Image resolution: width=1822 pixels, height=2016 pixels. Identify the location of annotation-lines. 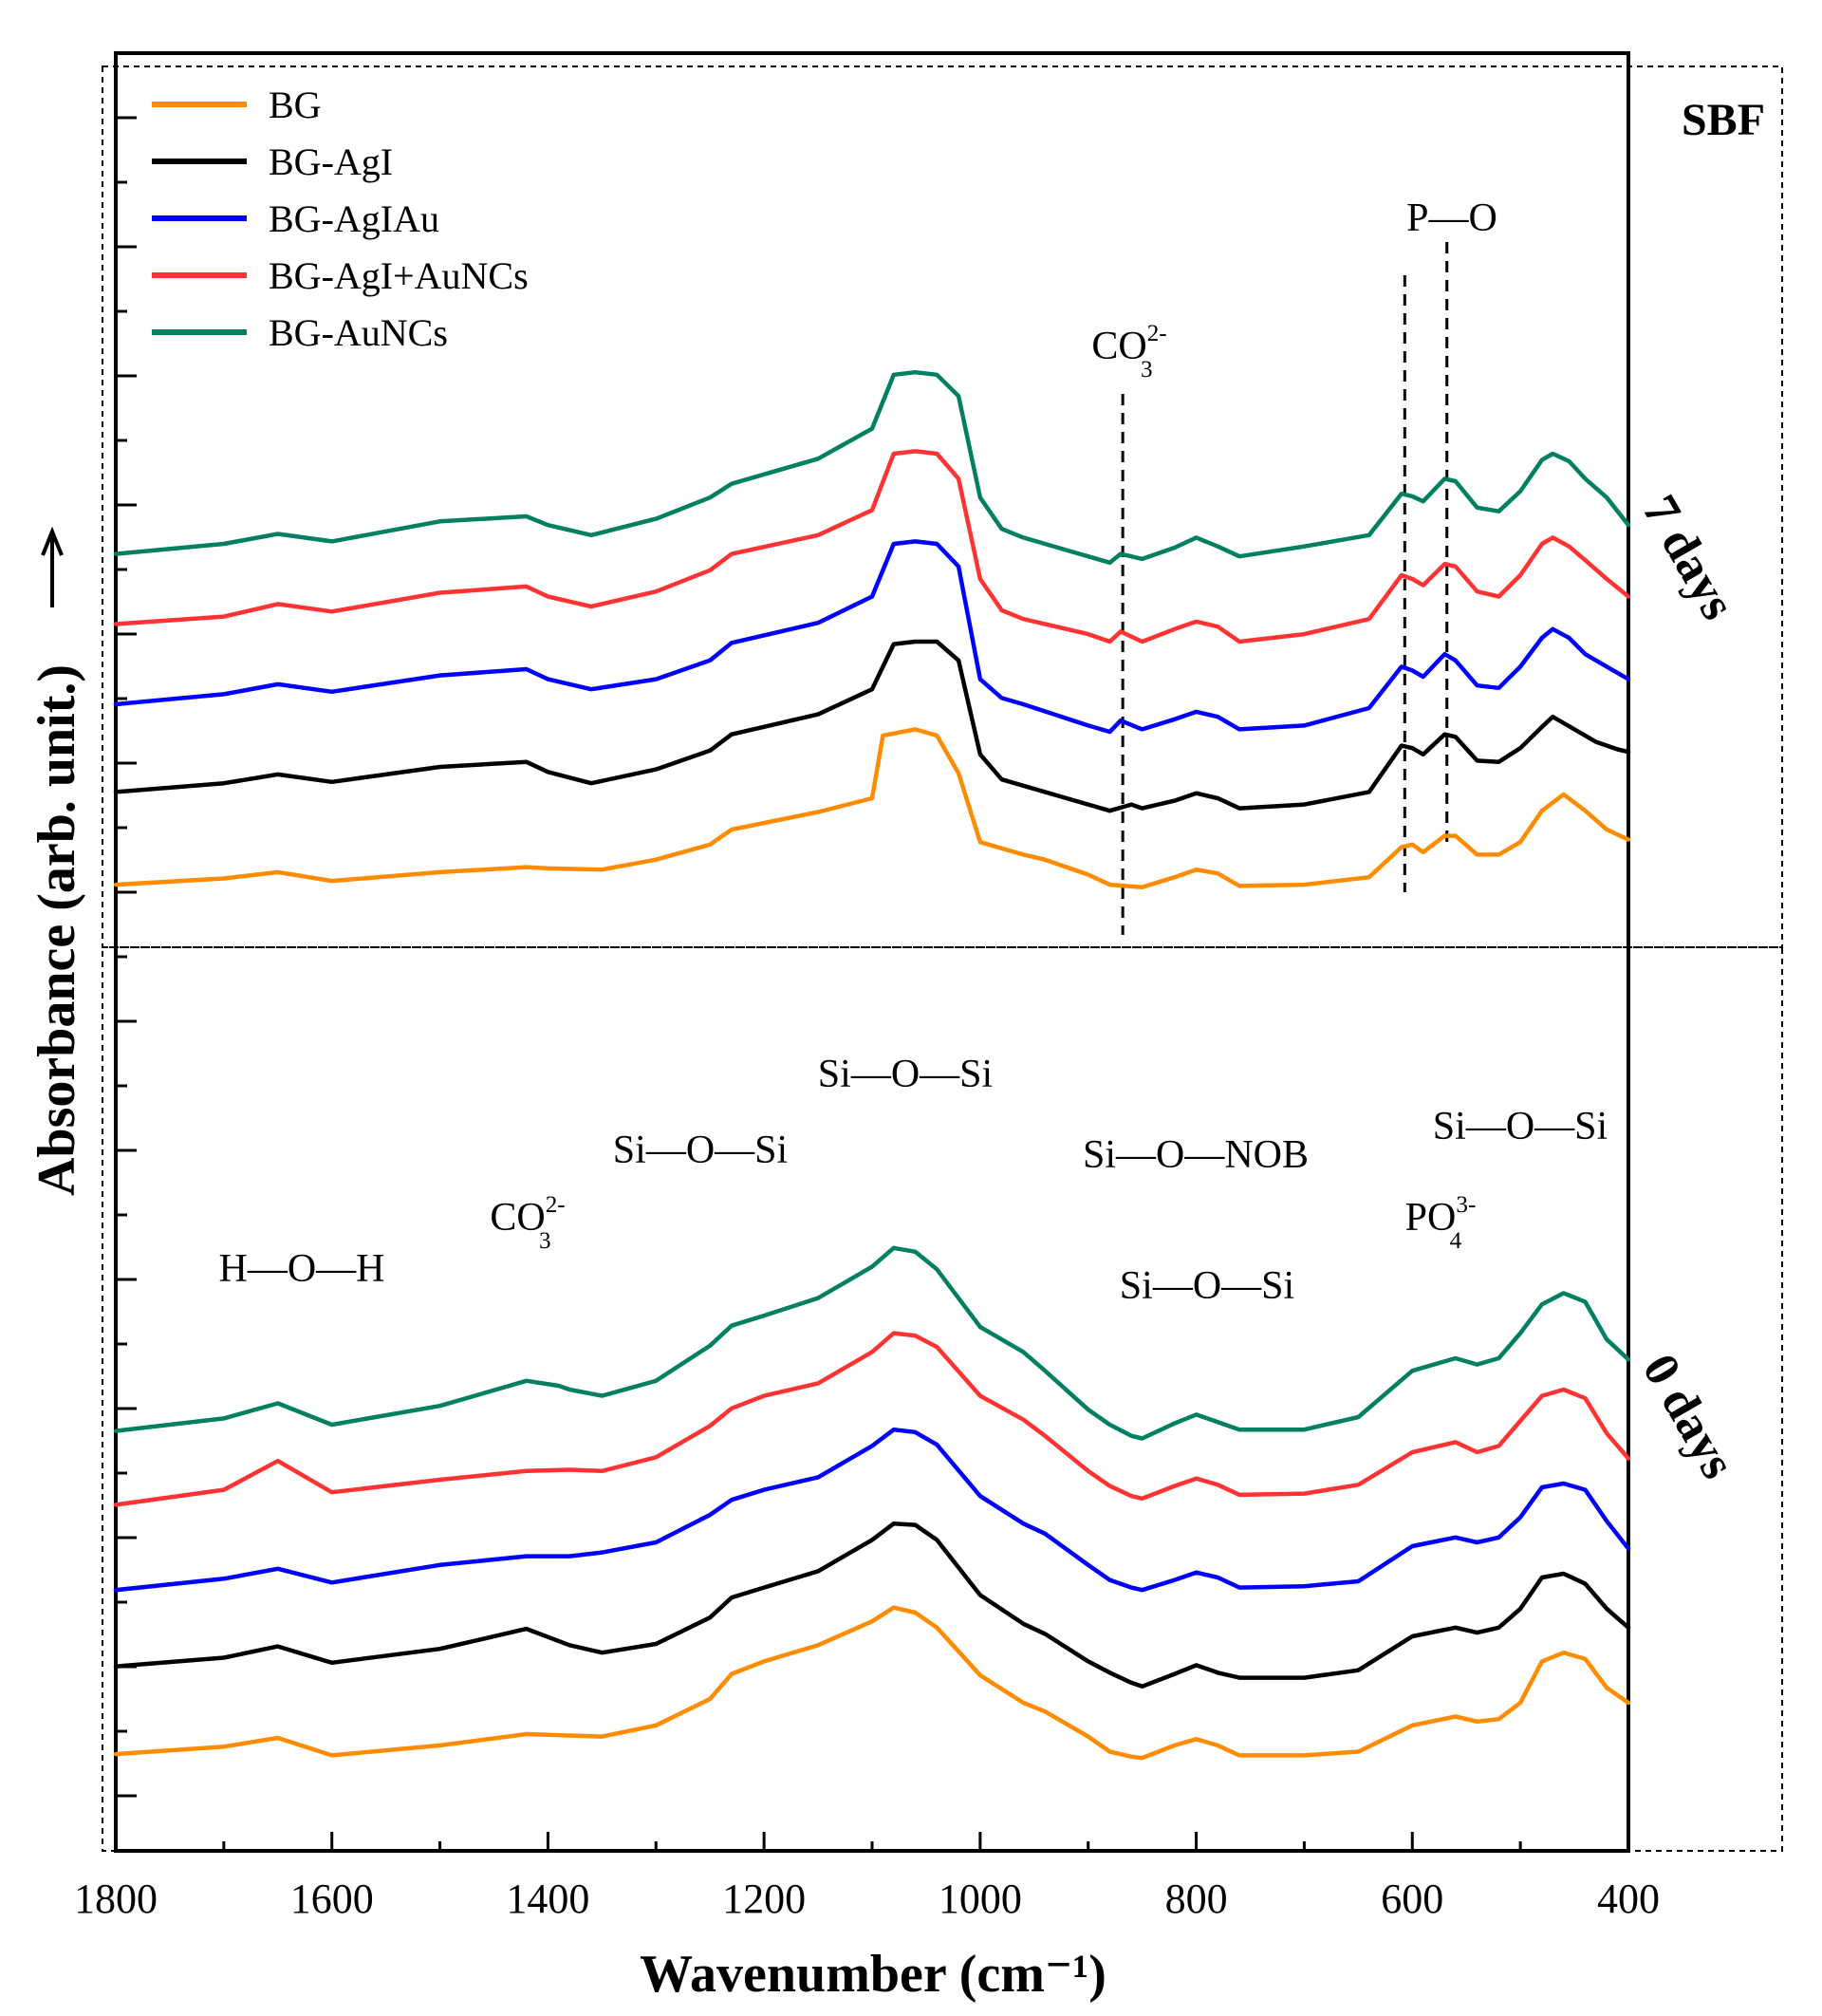
(1285, 589).